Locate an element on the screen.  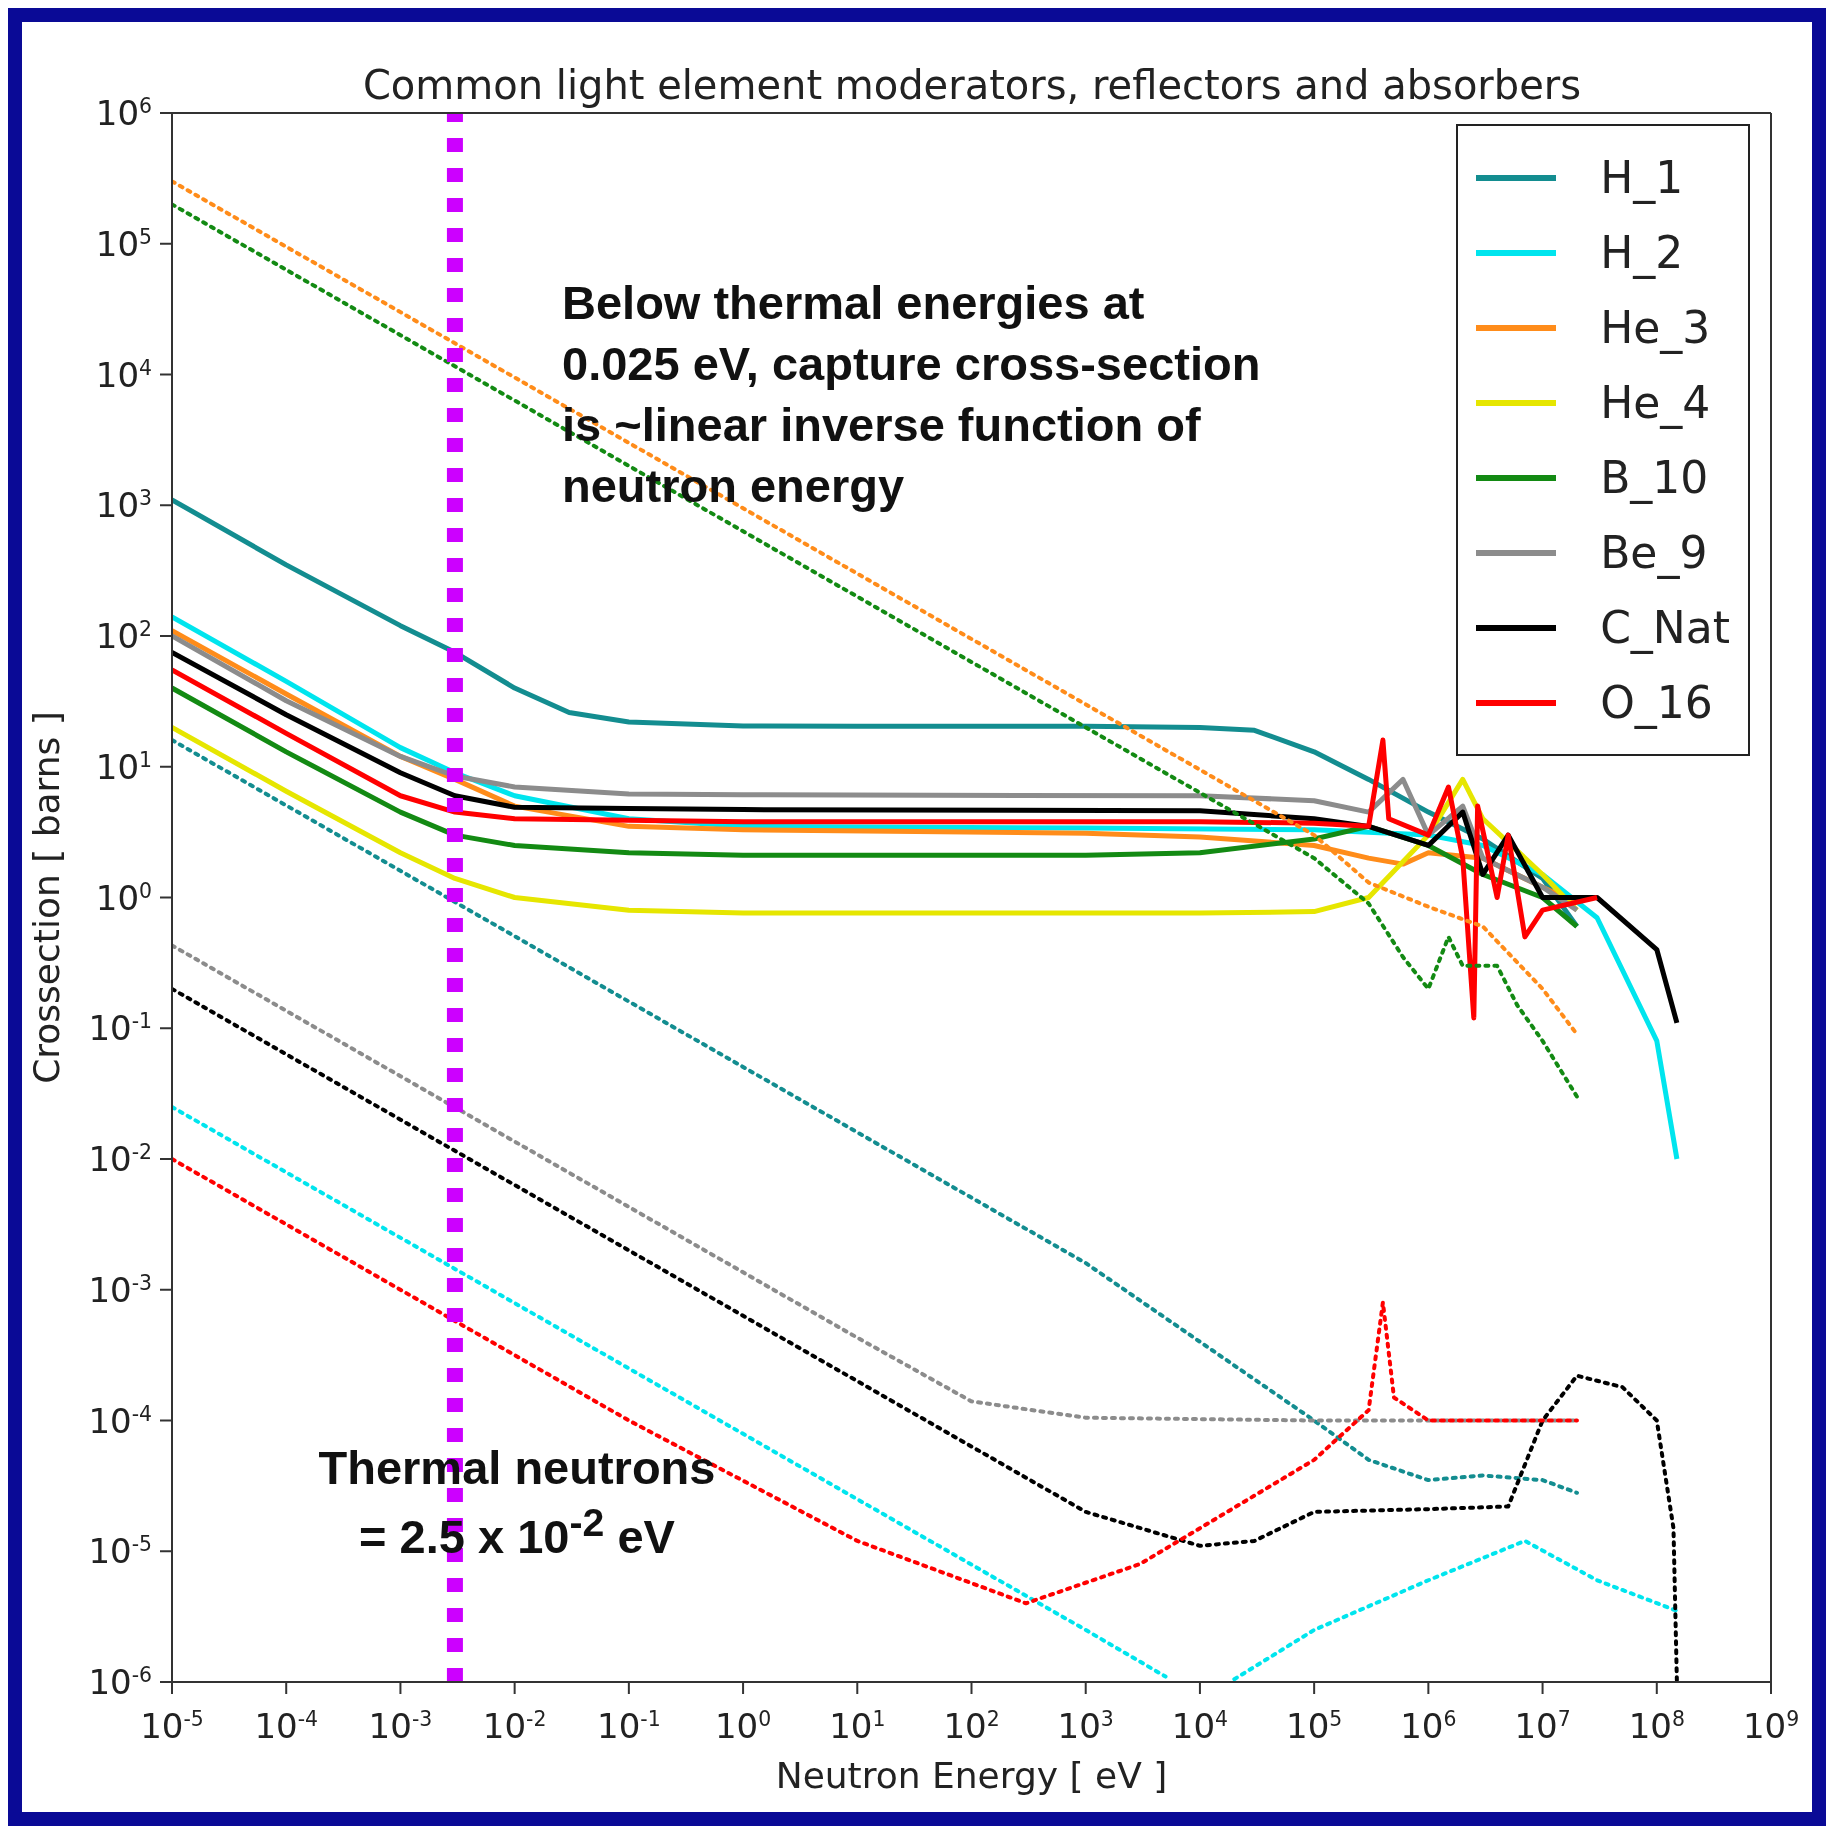
y-tick-label: 10$^{-2}$ is located at coordinates (120, 1159).